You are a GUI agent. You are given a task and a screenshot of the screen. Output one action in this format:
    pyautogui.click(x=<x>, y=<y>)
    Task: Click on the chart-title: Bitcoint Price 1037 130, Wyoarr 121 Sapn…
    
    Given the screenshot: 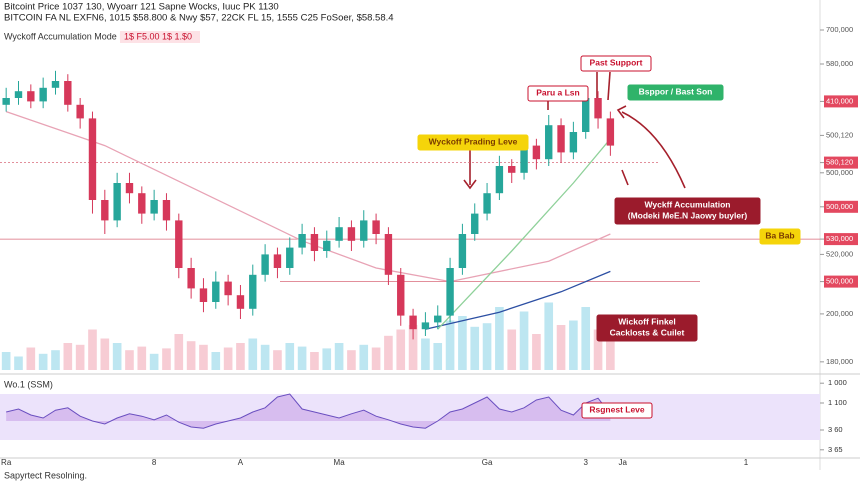 What is the action you would take?
    pyautogui.click(x=141, y=7)
    